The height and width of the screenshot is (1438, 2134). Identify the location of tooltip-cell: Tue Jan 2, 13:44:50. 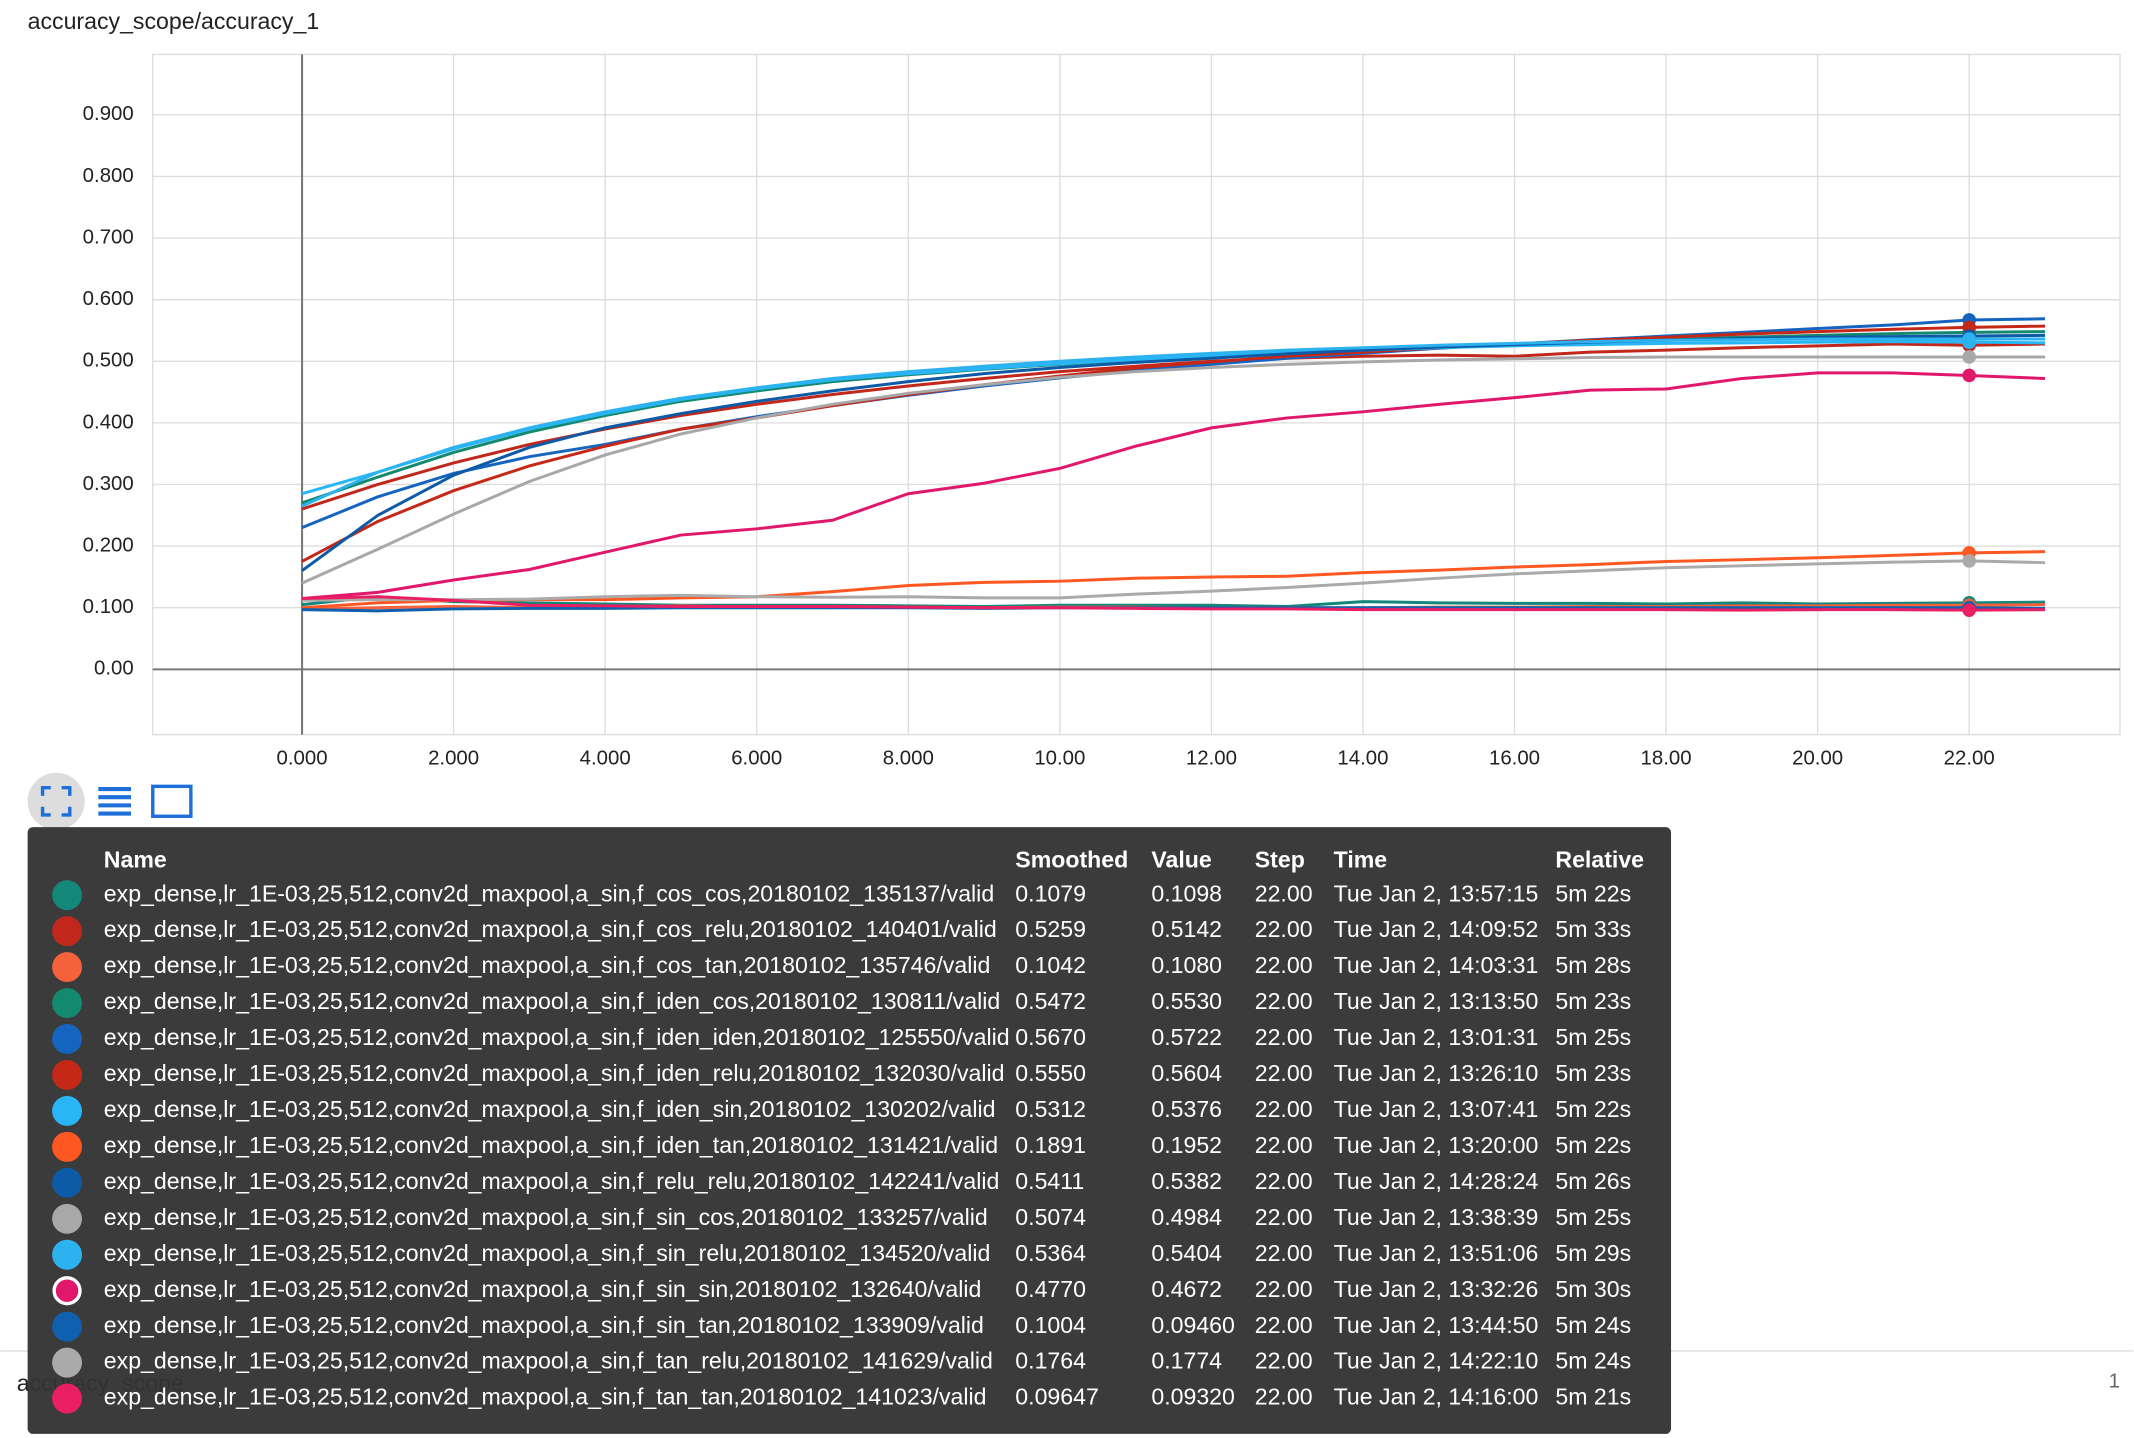
(1436, 1325).